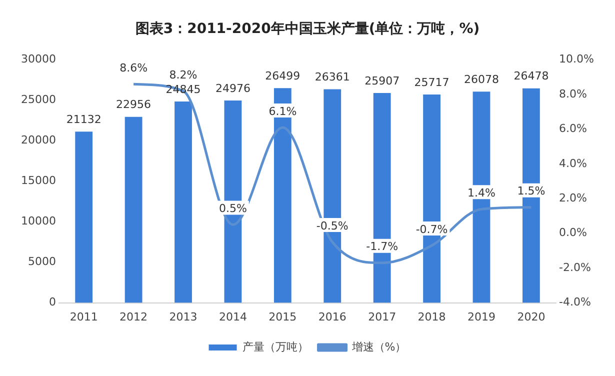 The image size is (615, 376). I want to click on y2-tick-label: 6.0%, so click(573, 129).